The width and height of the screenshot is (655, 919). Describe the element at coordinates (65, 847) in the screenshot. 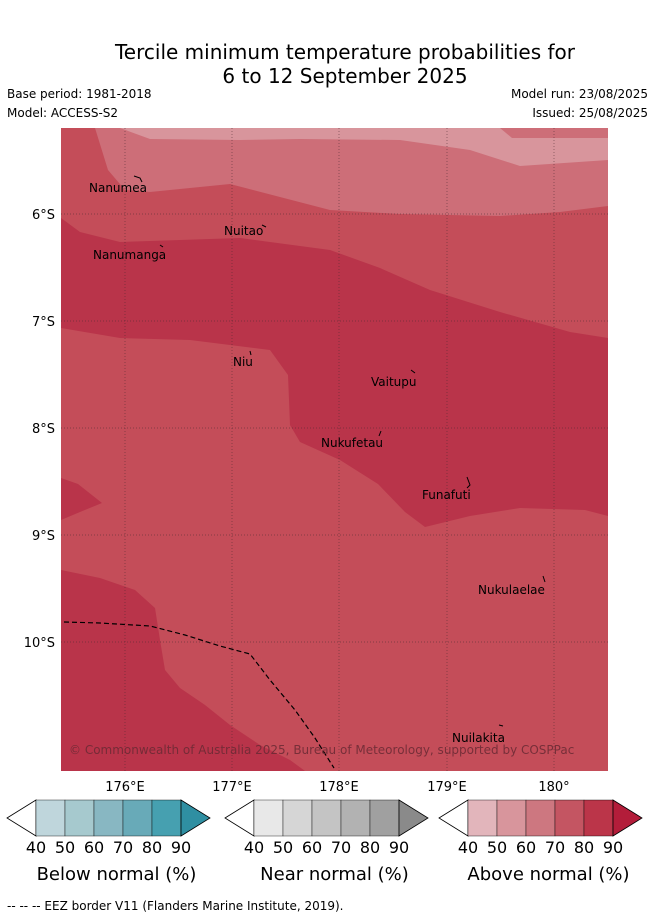

I see `colorbar-below-tick-label: 50` at that location.